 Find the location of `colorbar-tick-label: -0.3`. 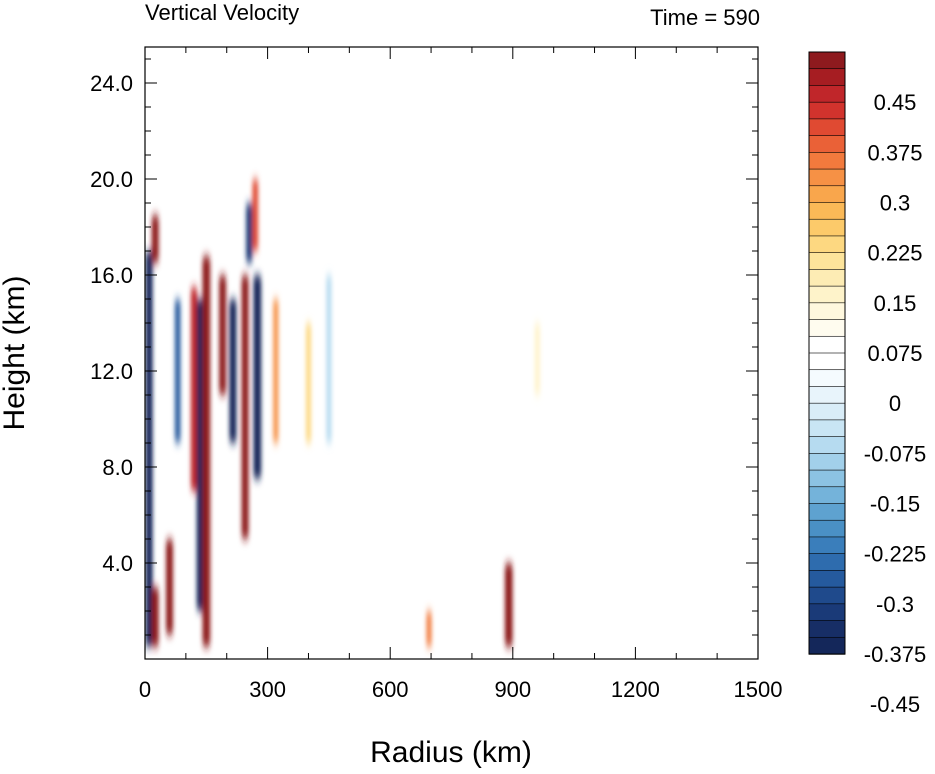

colorbar-tick-label: -0.3 is located at coordinates (895, 604).